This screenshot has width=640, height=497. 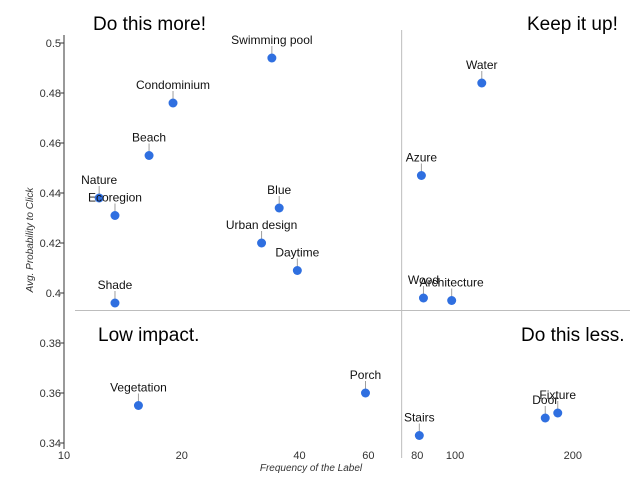 I want to click on x-tick-label: 60, so click(x=368, y=456).